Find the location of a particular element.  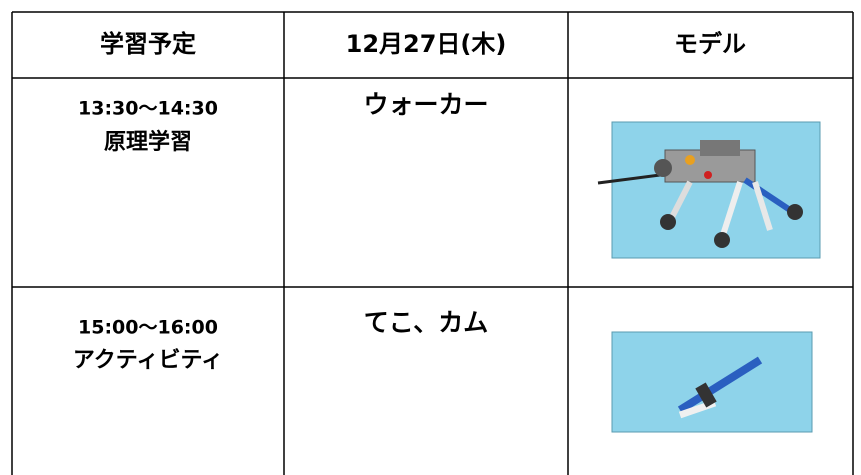

session-label: 原理学習 is located at coordinates (148, 142).